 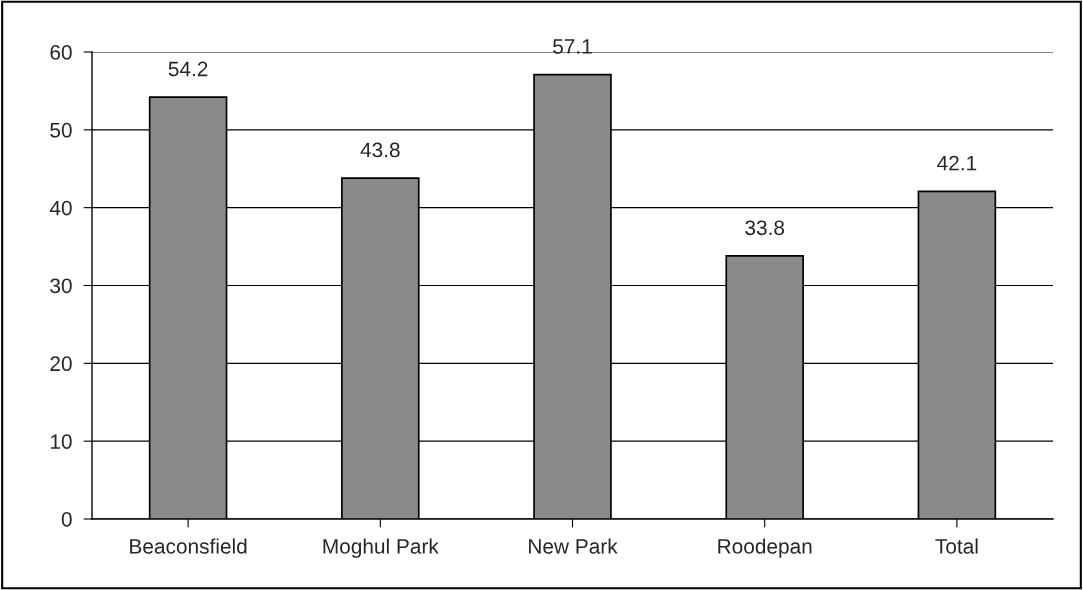 What do you see at coordinates (188, 69) in the screenshot?
I see `data-label: 54.2` at bounding box center [188, 69].